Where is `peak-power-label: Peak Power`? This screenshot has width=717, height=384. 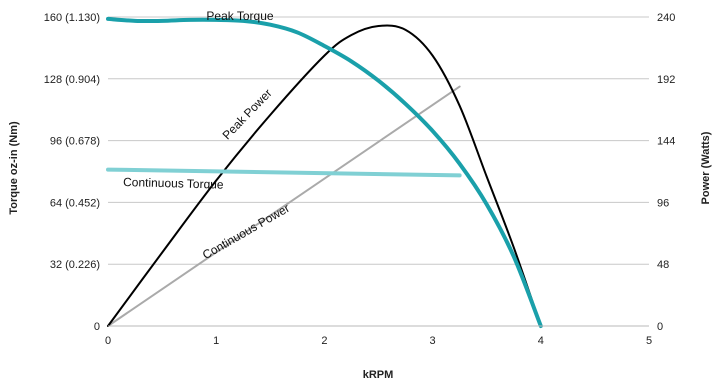
peak-power-label: Peak Power is located at coordinates (247, 114).